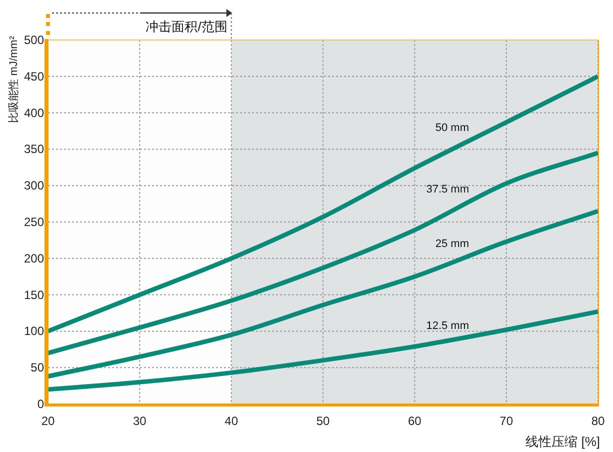  What do you see at coordinates (139, 421) in the screenshot?
I see `x-tick-label: 30` at bounding box center [139, 421].